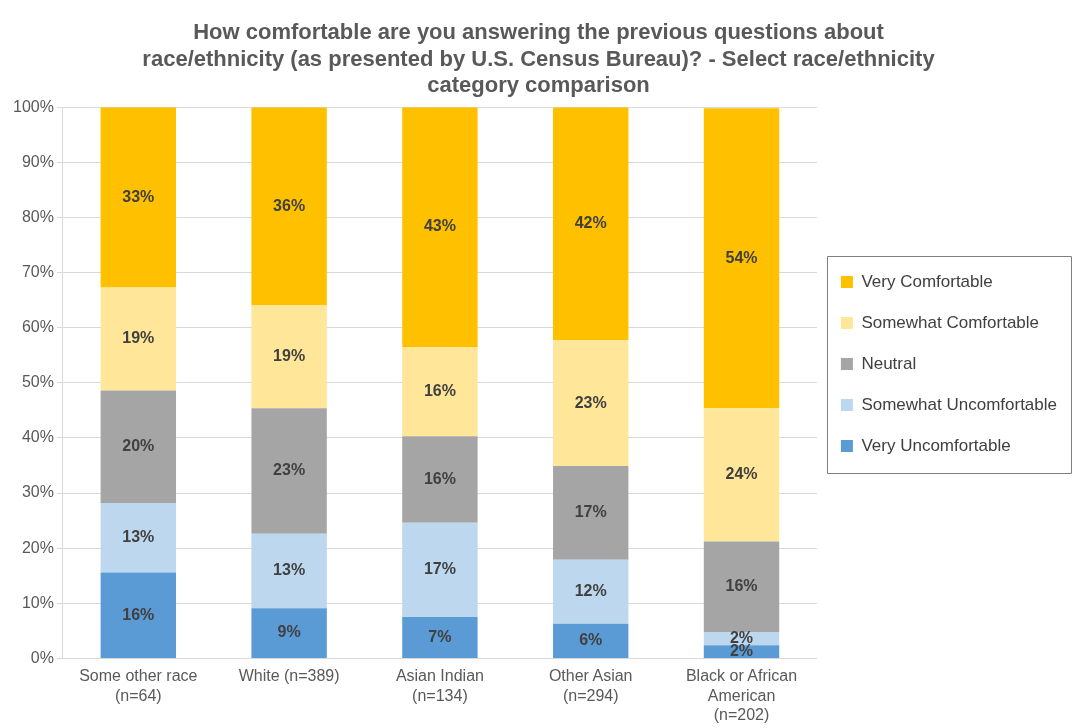 The height and width of the screenshot is (728, 1077). I want to click on data-label: 6%, so click(591, 640).